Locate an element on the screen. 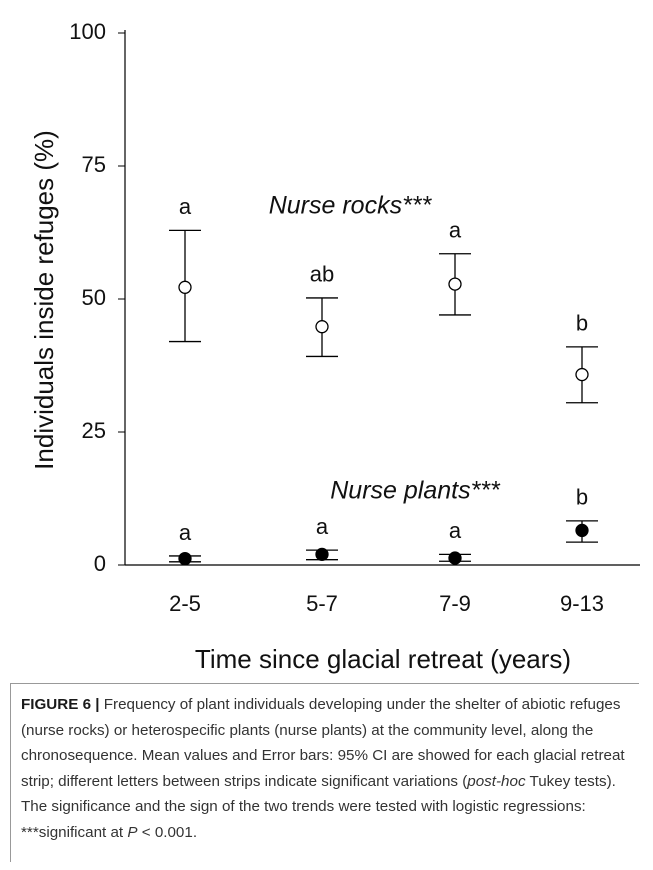 This screenshot has width=653, height=870. caption-text: P is located at coordinates (132, 832).